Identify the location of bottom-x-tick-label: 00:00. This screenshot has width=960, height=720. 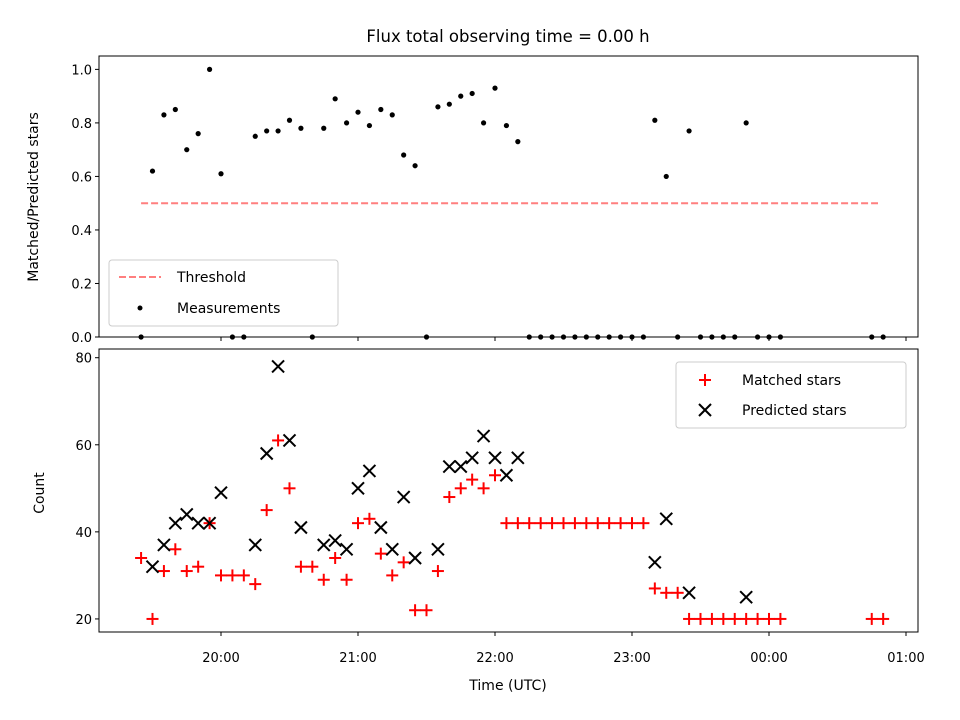
(768, 658).